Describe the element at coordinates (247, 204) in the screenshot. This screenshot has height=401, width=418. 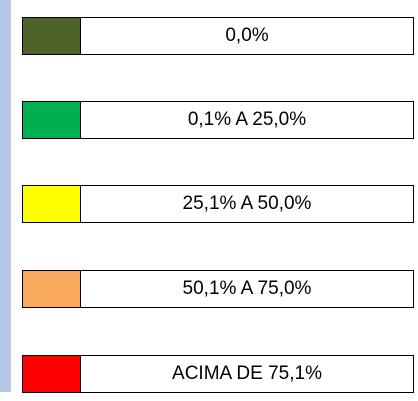
I see `legend-label: 25,1% A 50,0%` at that location.